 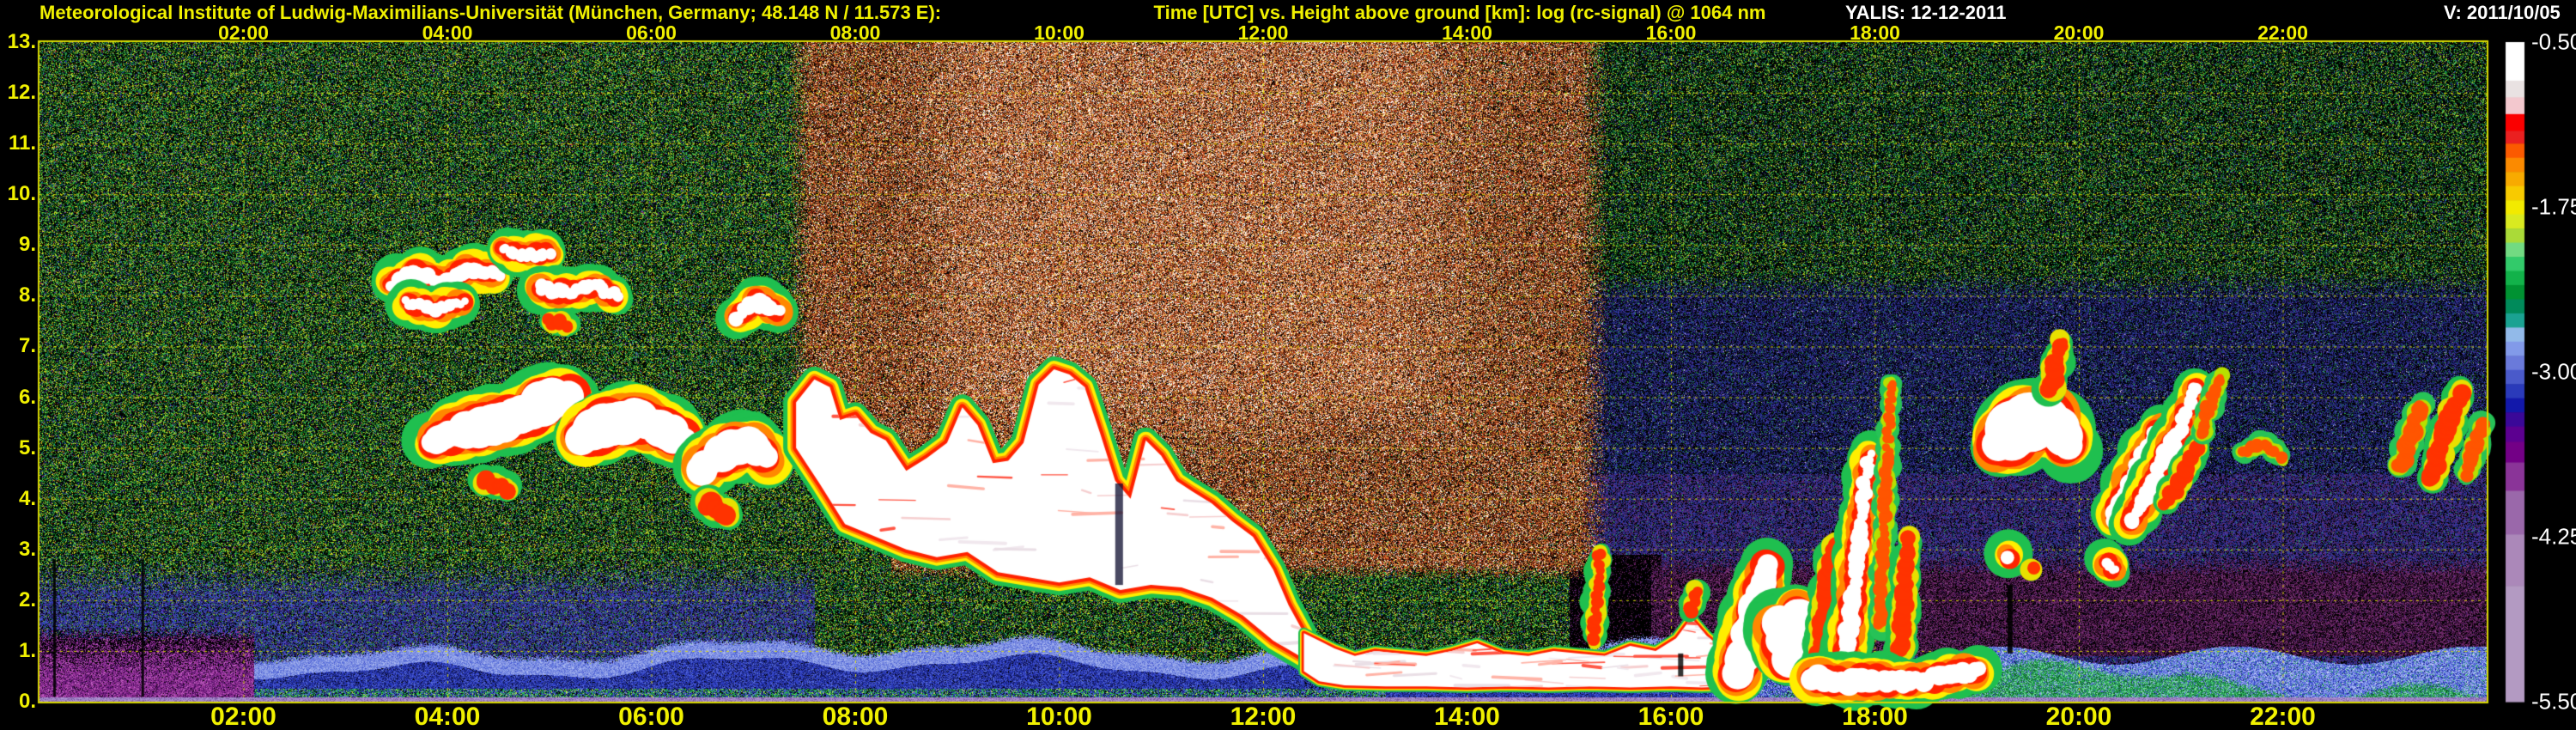 What do you see at coordinates (27, 346) in the screenshot?
I see `height-tick-7: 7.` at bounding box center [27, 346].